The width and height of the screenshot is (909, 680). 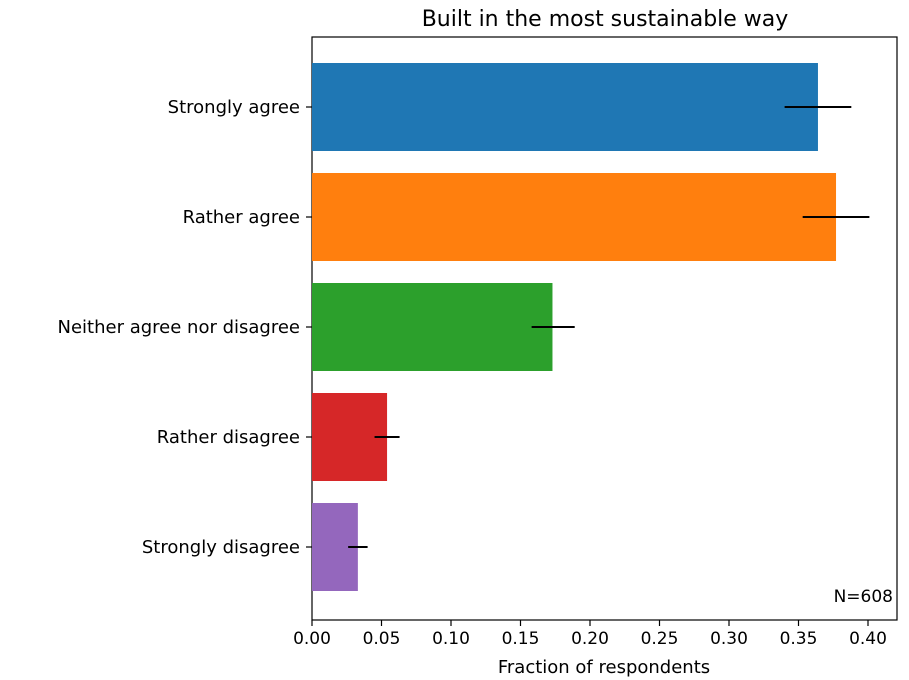 What do you see at coordinates (521, 639) in the screenshot?
I see `x-tick-label: 0.15` at bounding box center [521, 639].